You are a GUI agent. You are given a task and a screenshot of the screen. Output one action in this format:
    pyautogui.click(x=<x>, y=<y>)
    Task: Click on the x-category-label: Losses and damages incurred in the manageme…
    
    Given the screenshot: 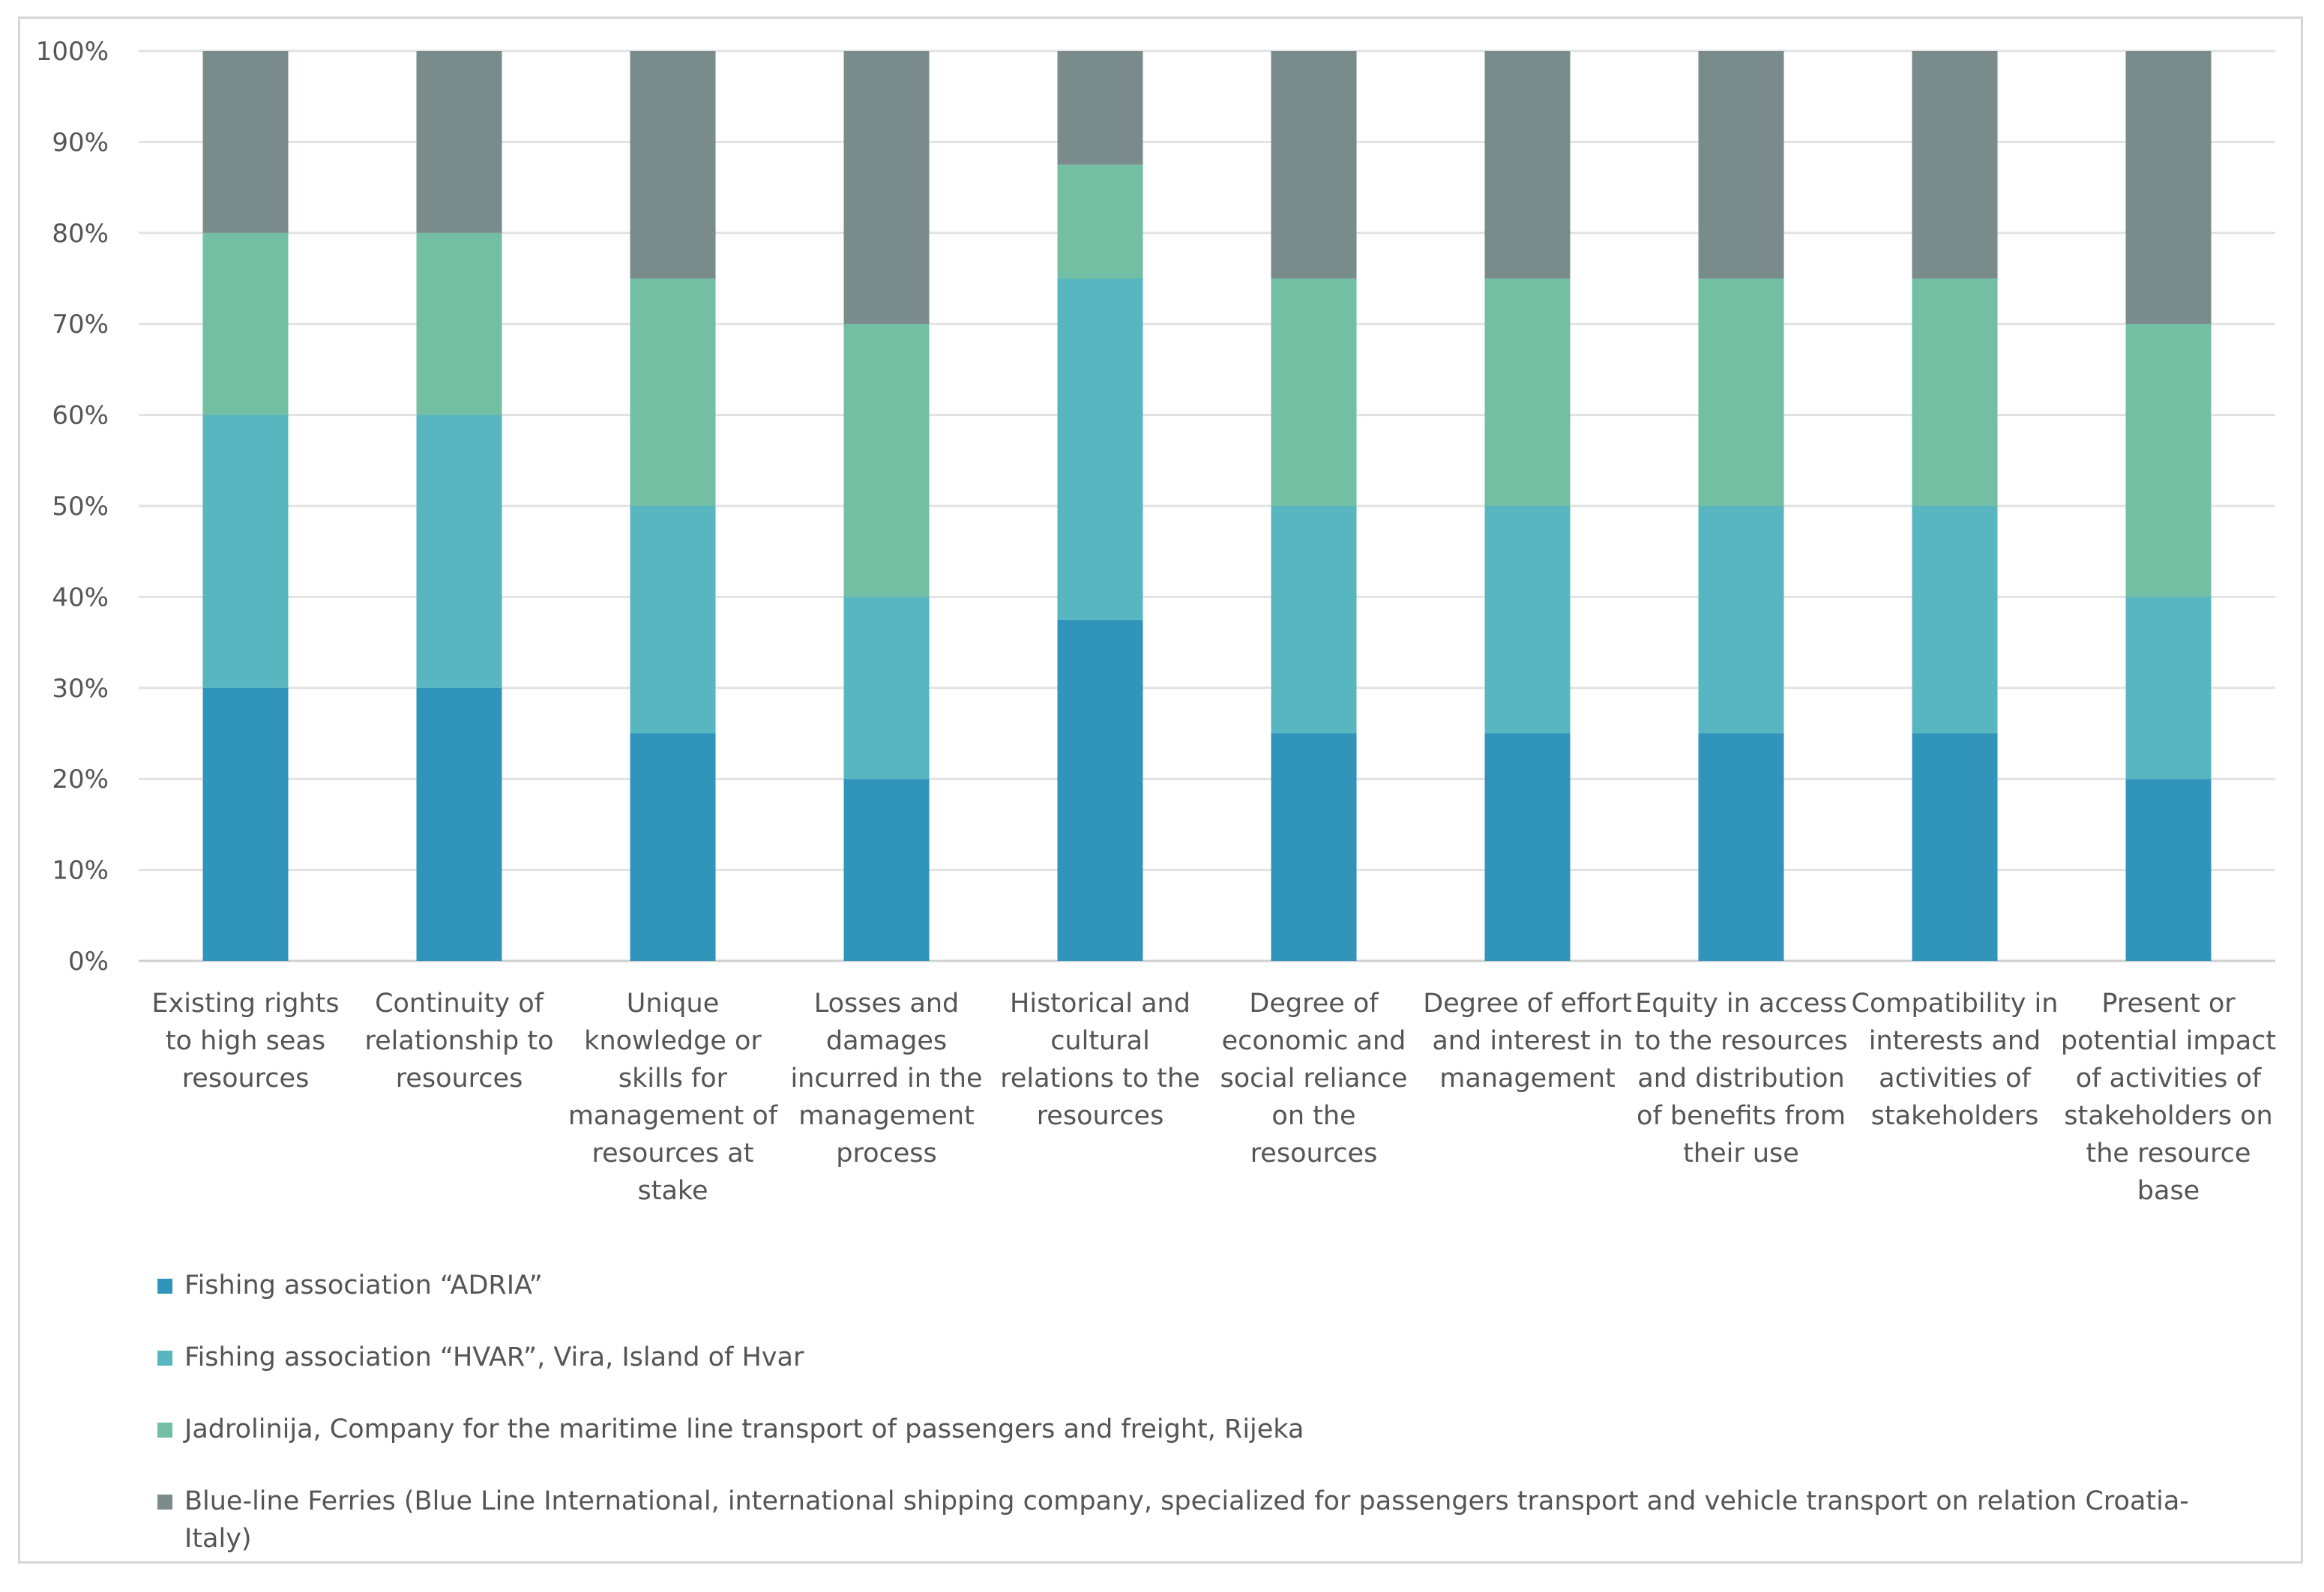 What is the action you would take?
    pyautogui.click(x=886, y=1079)
    